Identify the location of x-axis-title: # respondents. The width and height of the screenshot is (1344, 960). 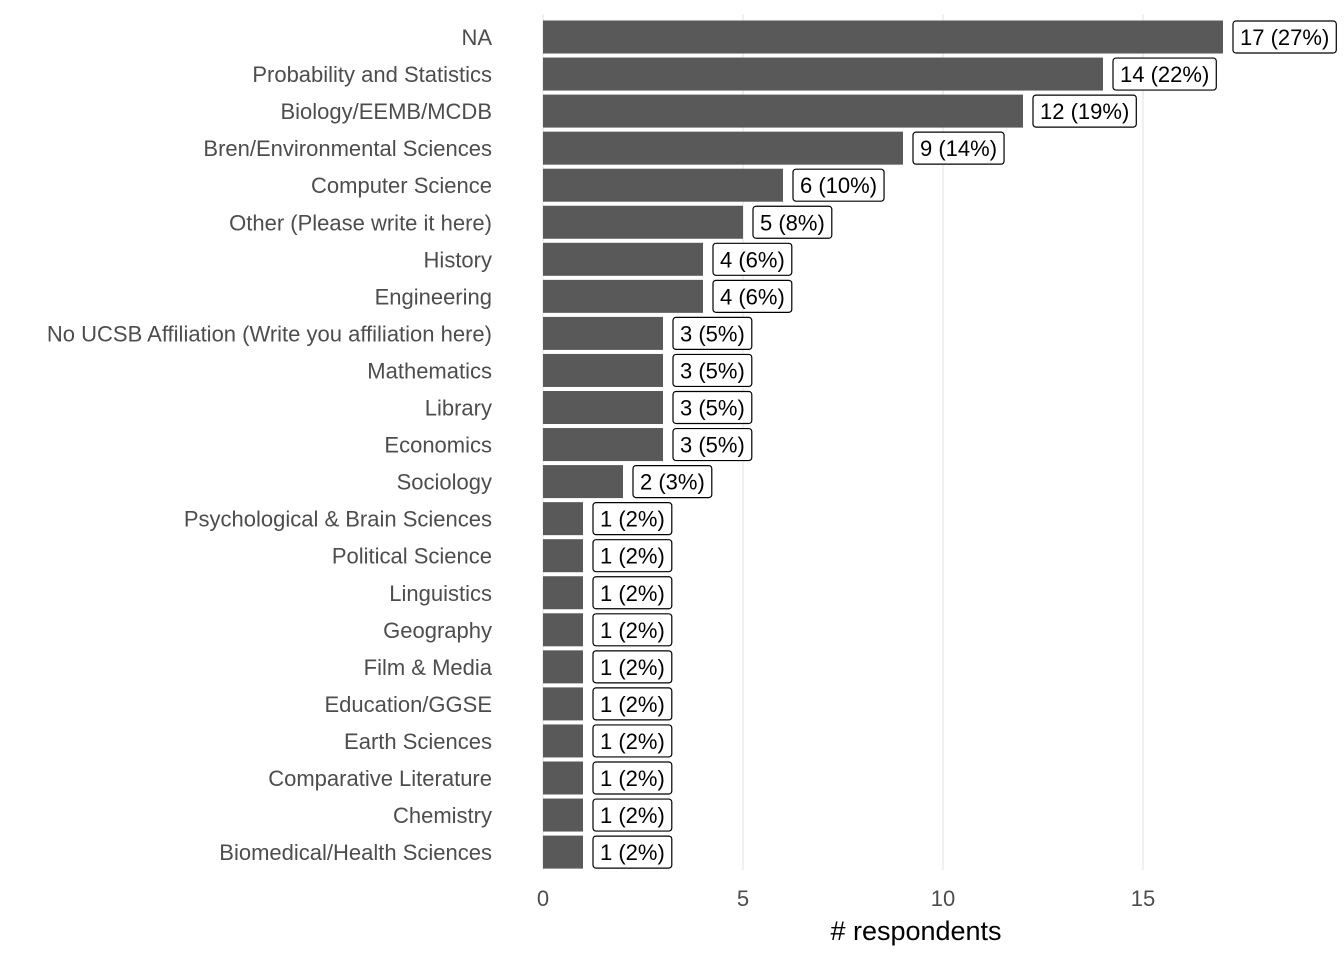
(915, 931).